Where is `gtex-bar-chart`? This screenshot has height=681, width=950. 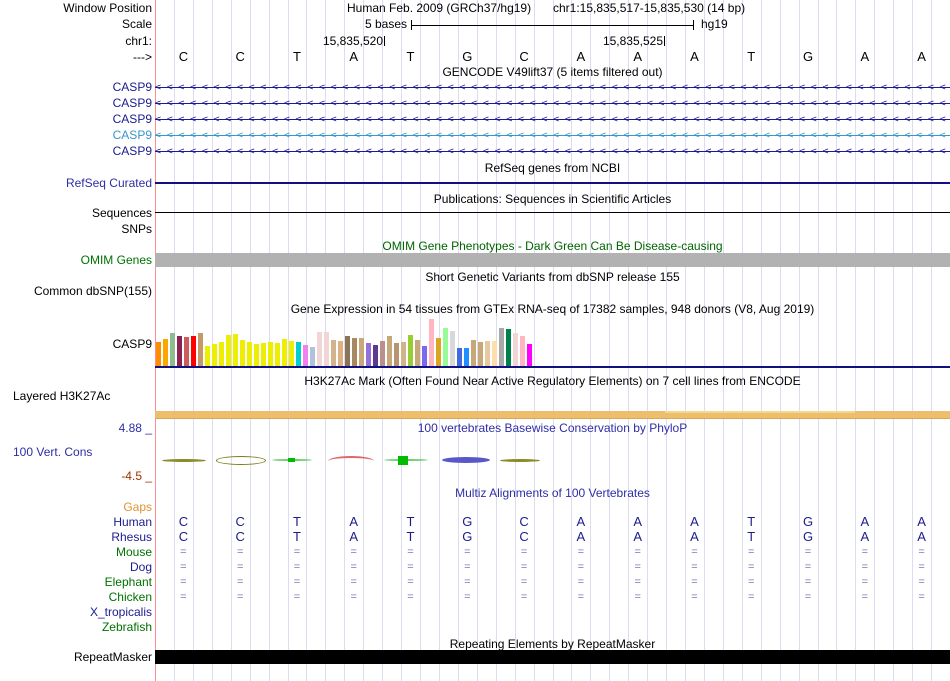 gtex-bar-chart is located at coordinates (365, 342).